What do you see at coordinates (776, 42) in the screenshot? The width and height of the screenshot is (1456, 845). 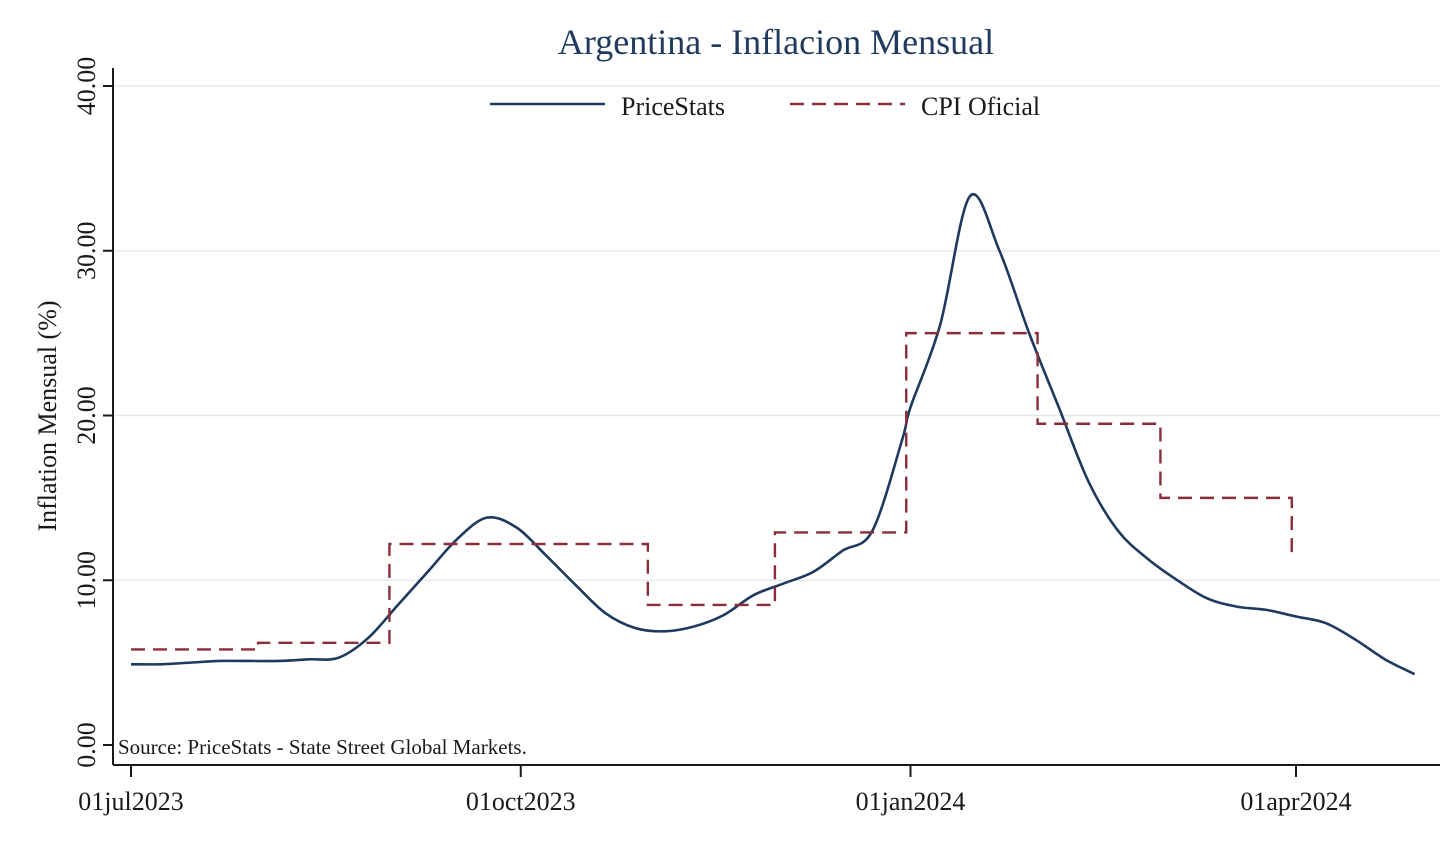 I see `chart-title: Argentina - Inflacion Mensual` at bounding box center [776, 42].